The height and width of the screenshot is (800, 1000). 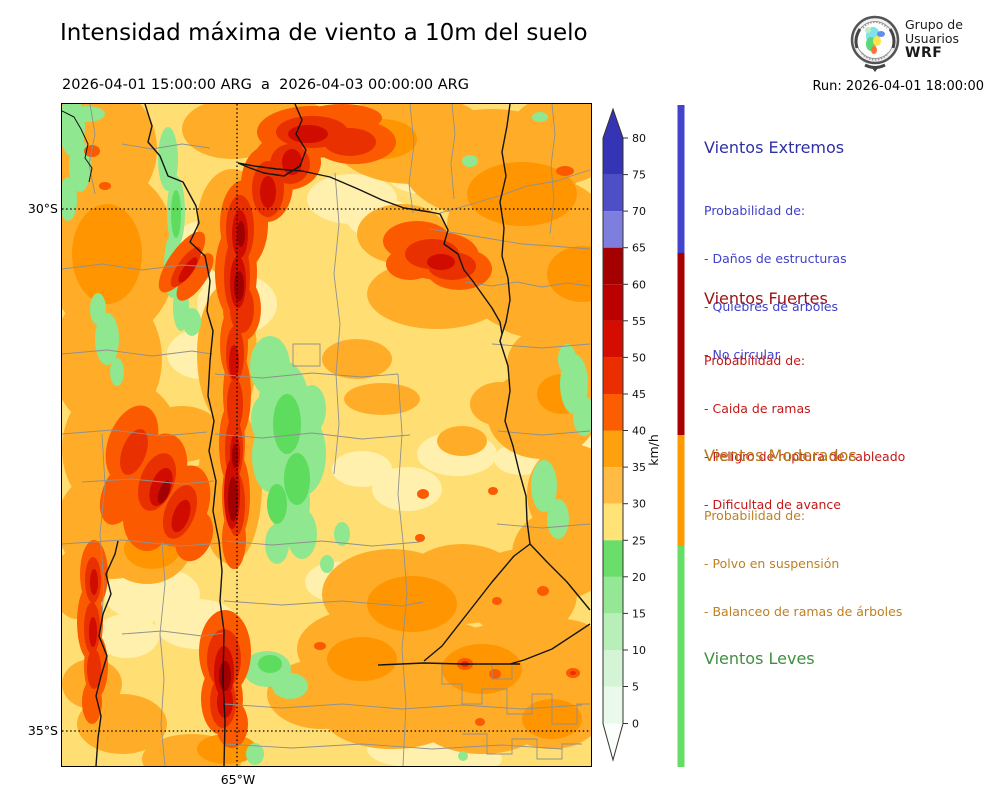 What do you see at coordinates (639, 540) in the screenshot?
I see `svg-text: 25` at bounding box center [639, 540].